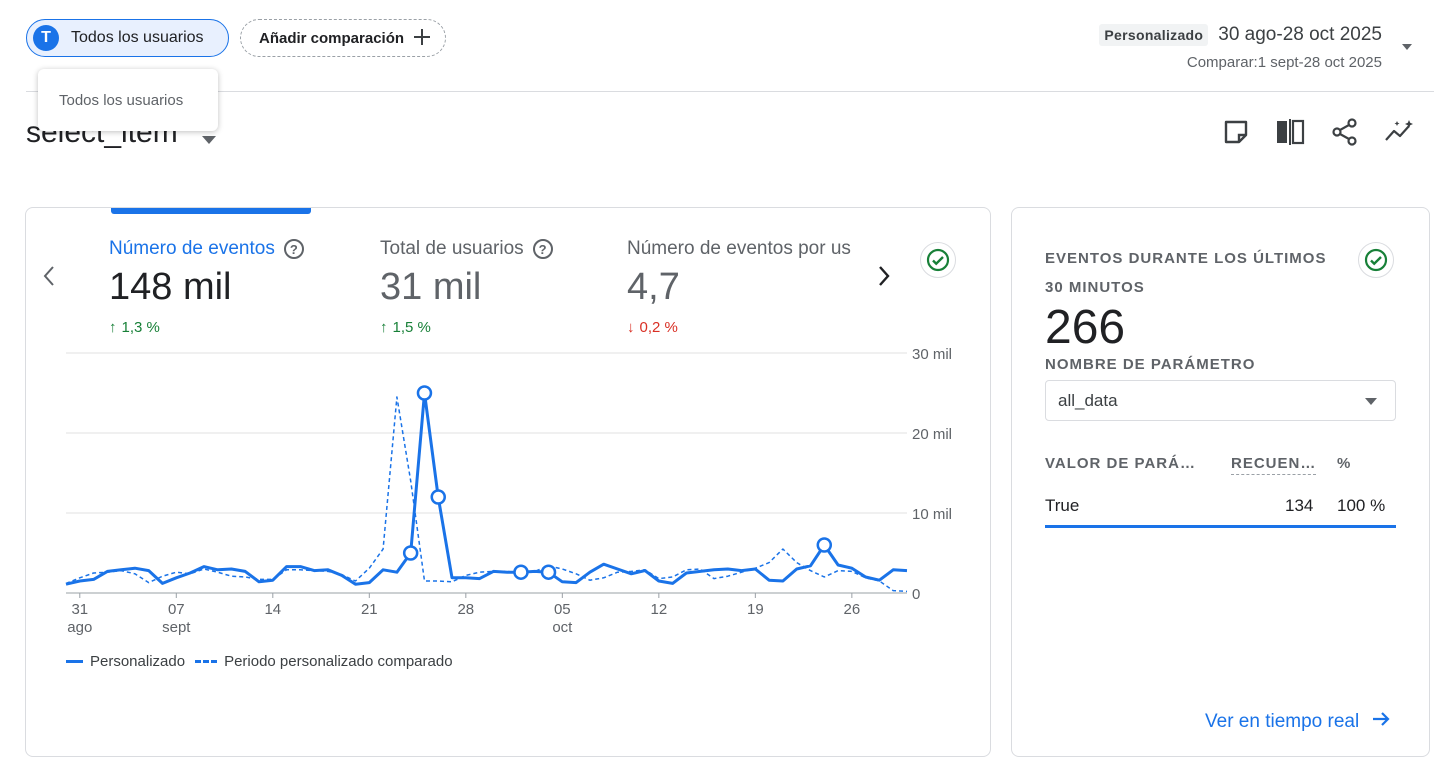 This screenshot has height=770, width=1440. I want to click on date-range: 30 ago-28 oct 2025, so click(1300, 34).